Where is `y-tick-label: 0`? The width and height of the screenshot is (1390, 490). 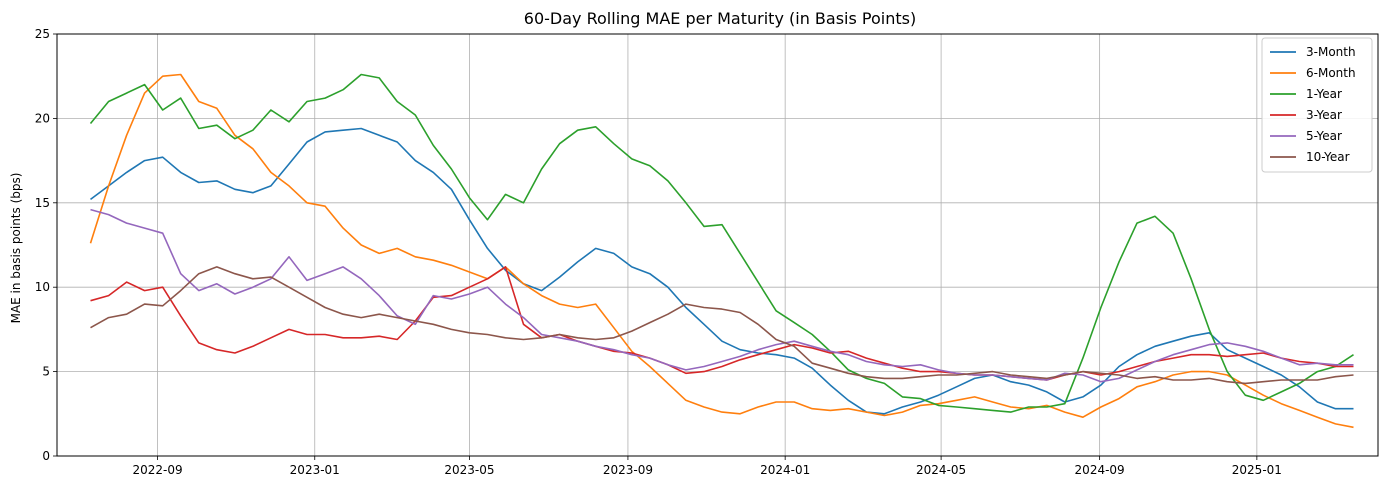
y-tick-label: 0 is located at coordinates (46, 456).